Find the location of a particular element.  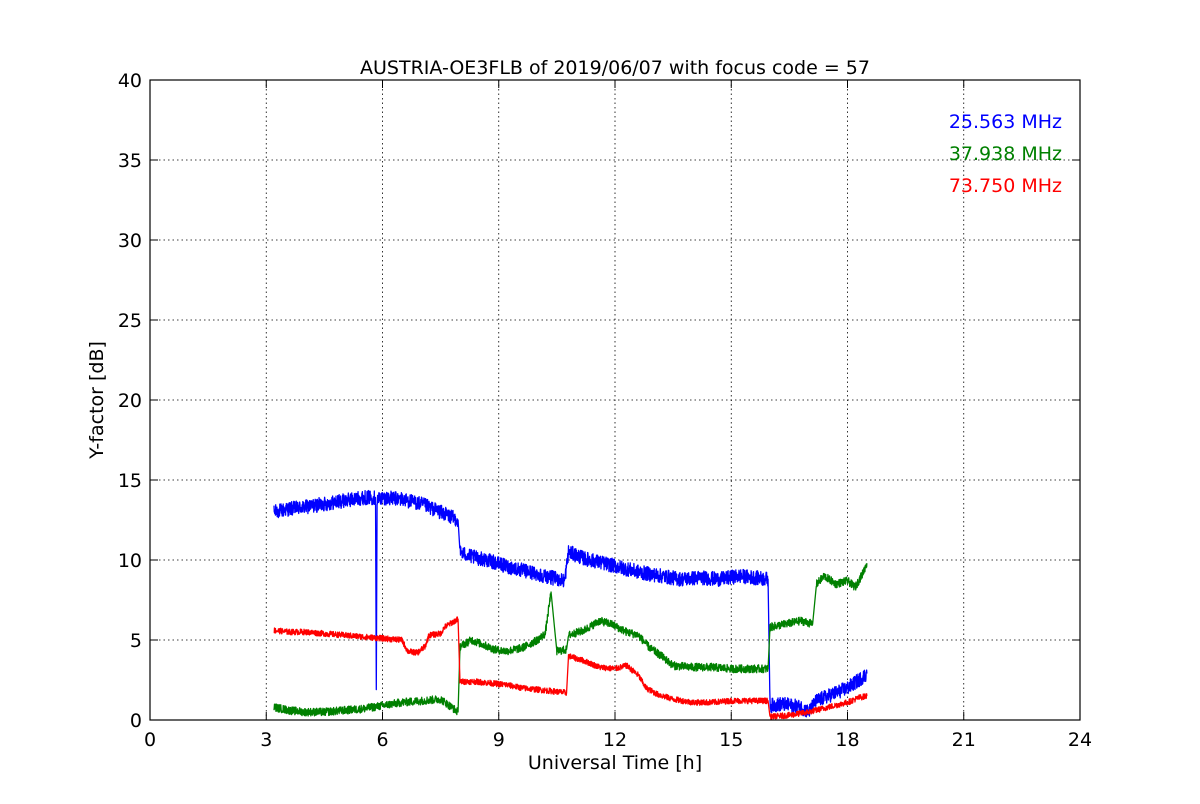

legend: 25.563 MHz 37.938 MHz 73.750 MHz is located at coordinates (1005, 154).